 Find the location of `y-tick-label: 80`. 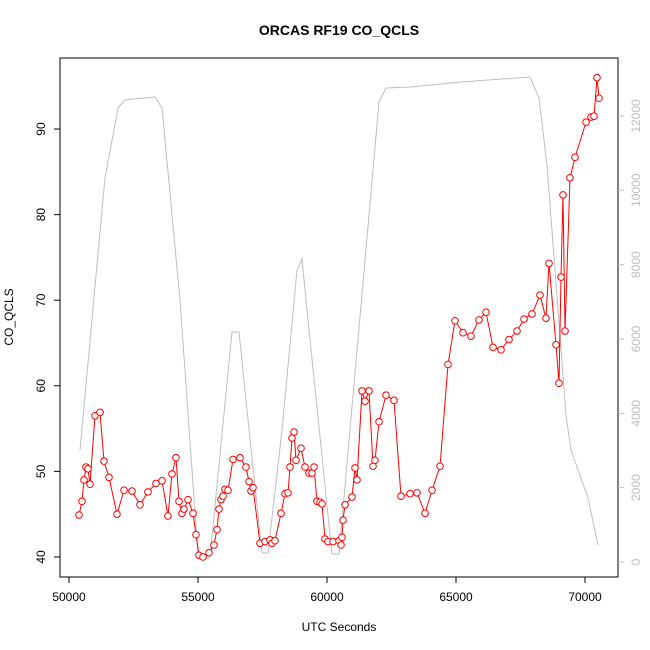

y-tick-label: 80 is located at coordinates (41, 215).